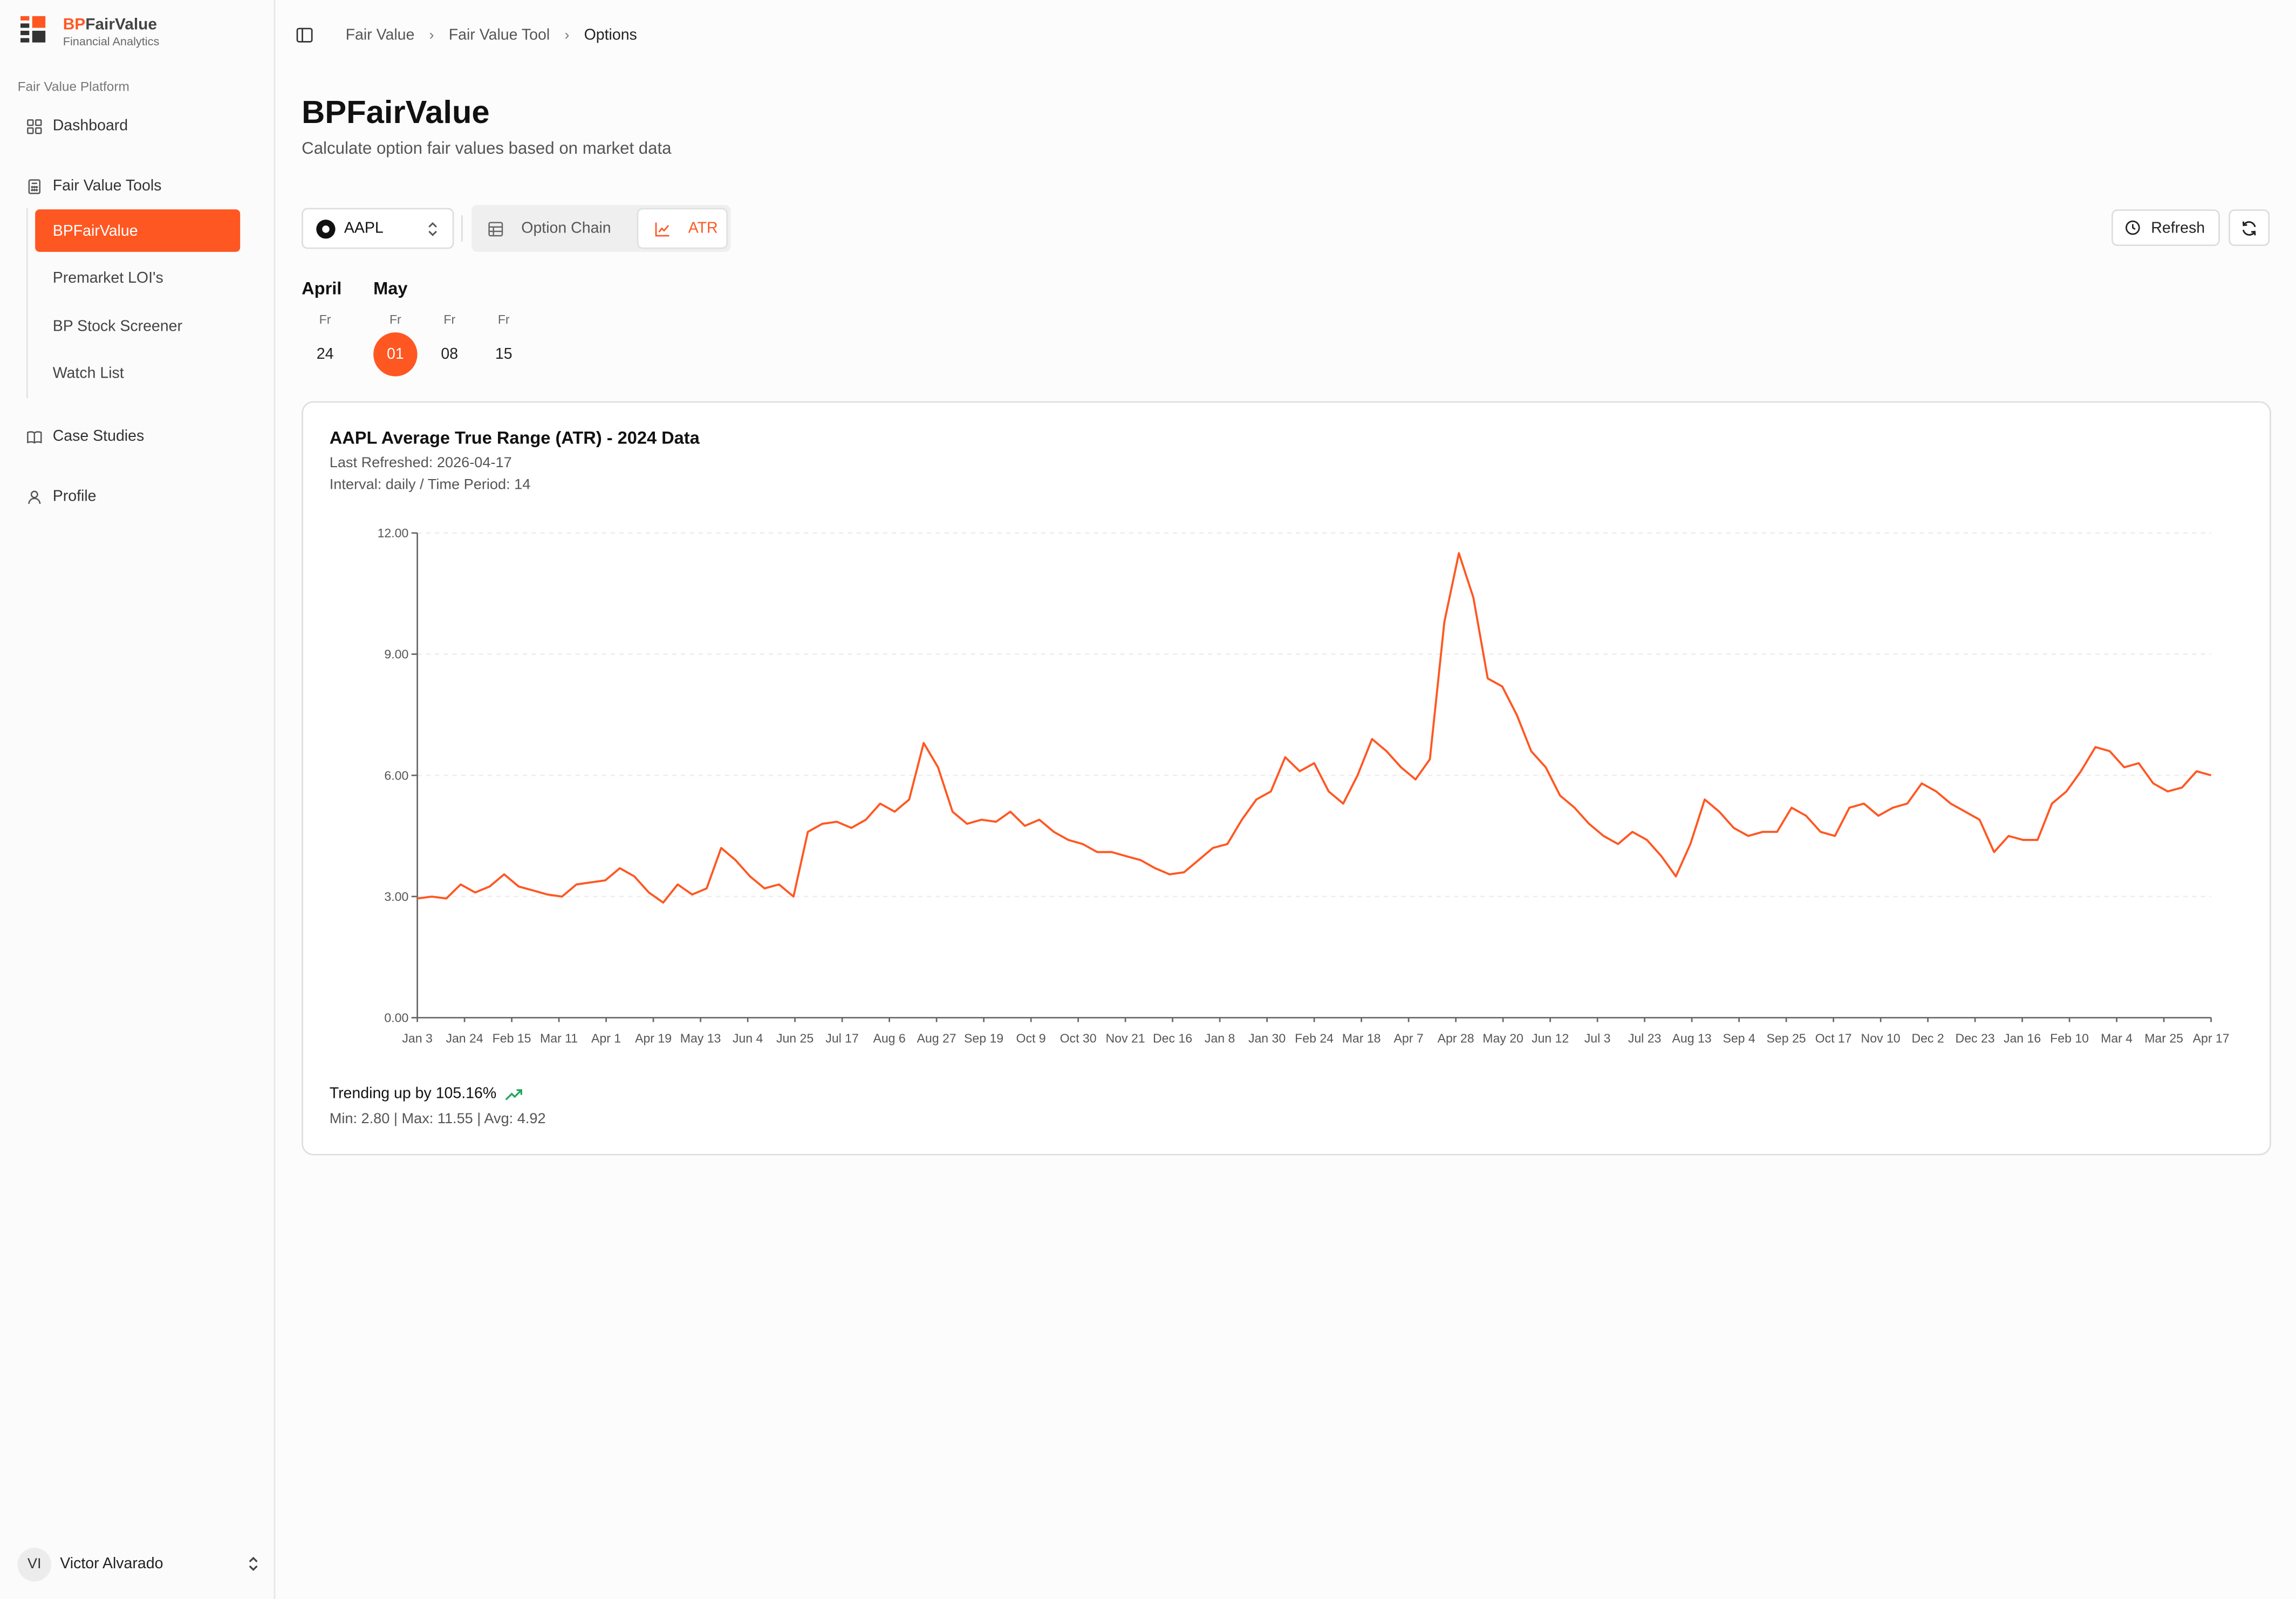 The image size is (2296, 1599). I want to click on sidebar-item-profile: Profile, so click(61, 496).